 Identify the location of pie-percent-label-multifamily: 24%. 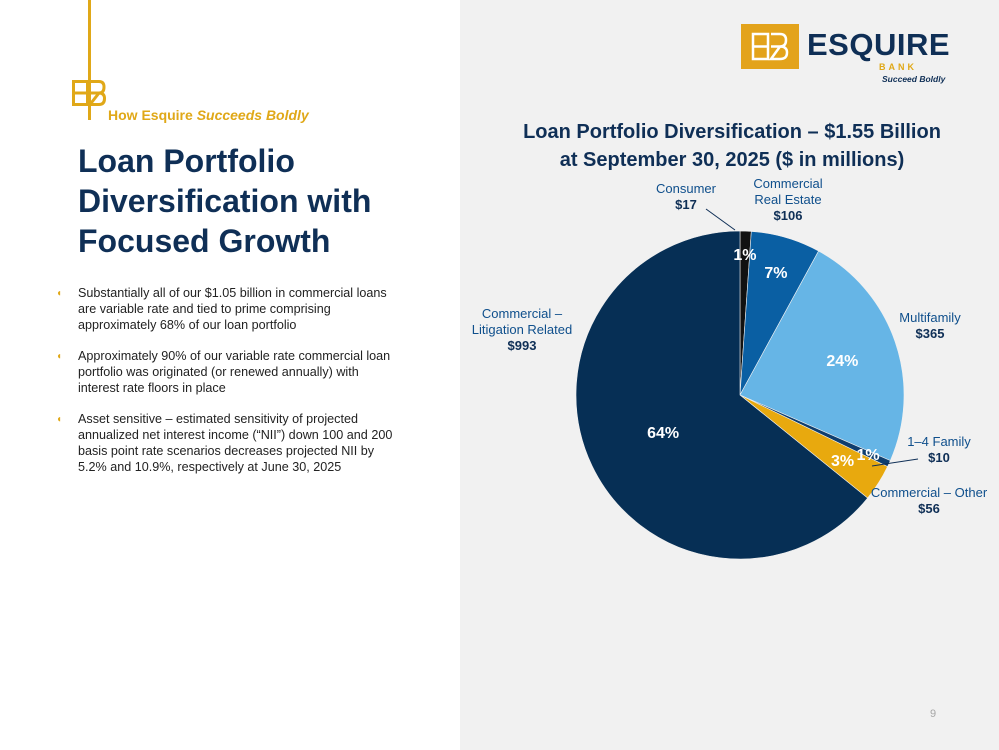
(842, 361).